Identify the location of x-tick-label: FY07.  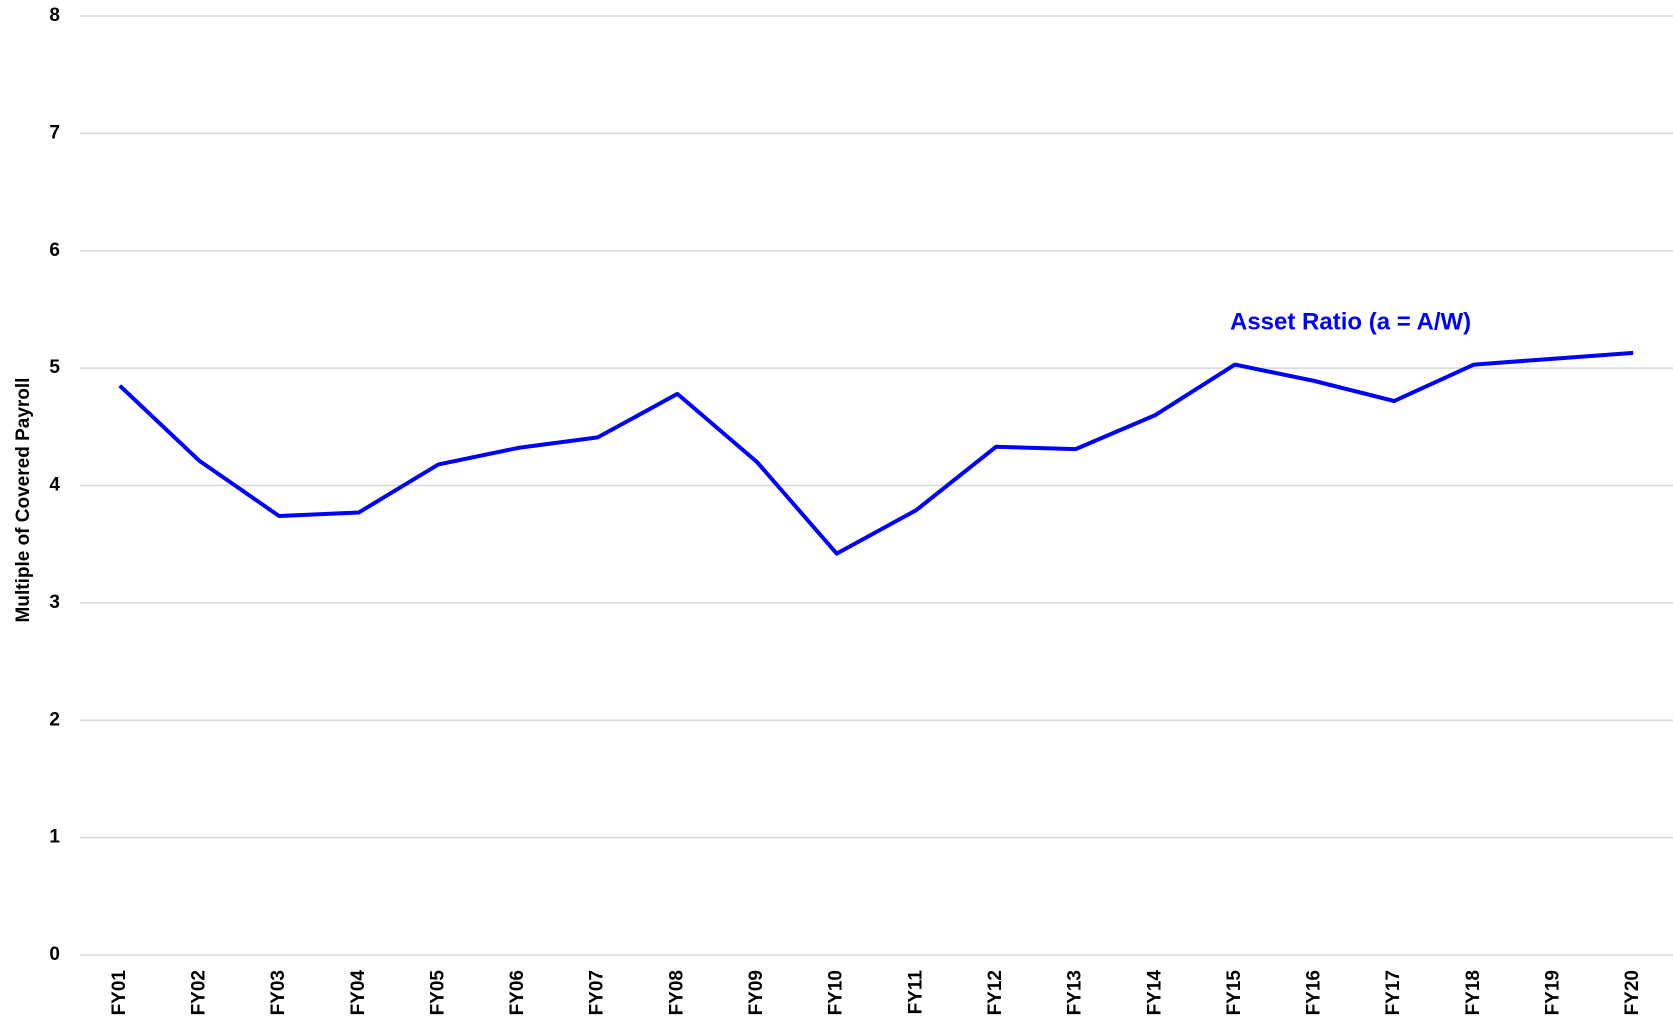
(597, 992).